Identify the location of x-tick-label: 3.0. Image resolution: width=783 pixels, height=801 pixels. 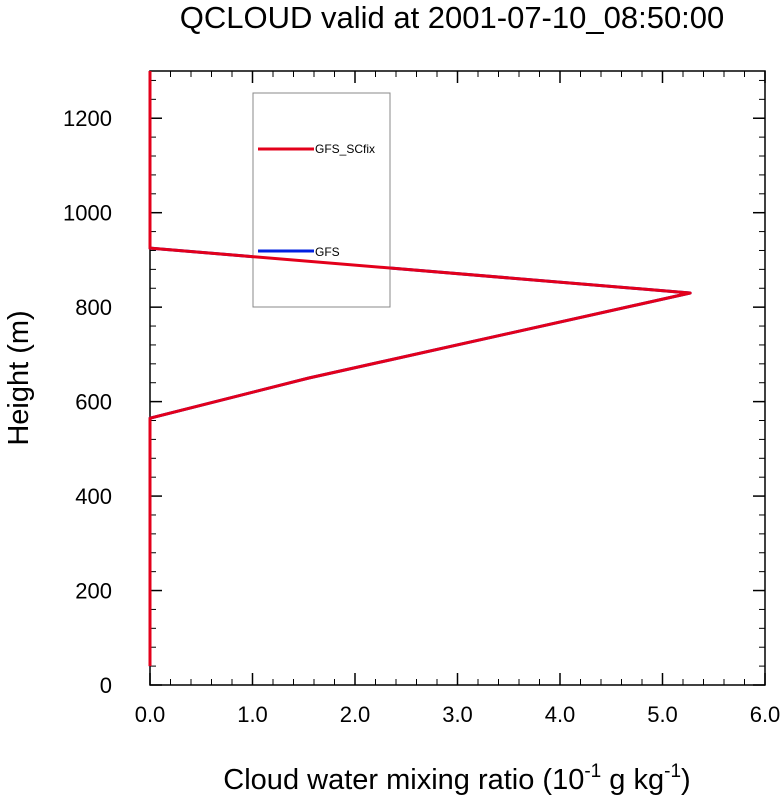
(457, 714).